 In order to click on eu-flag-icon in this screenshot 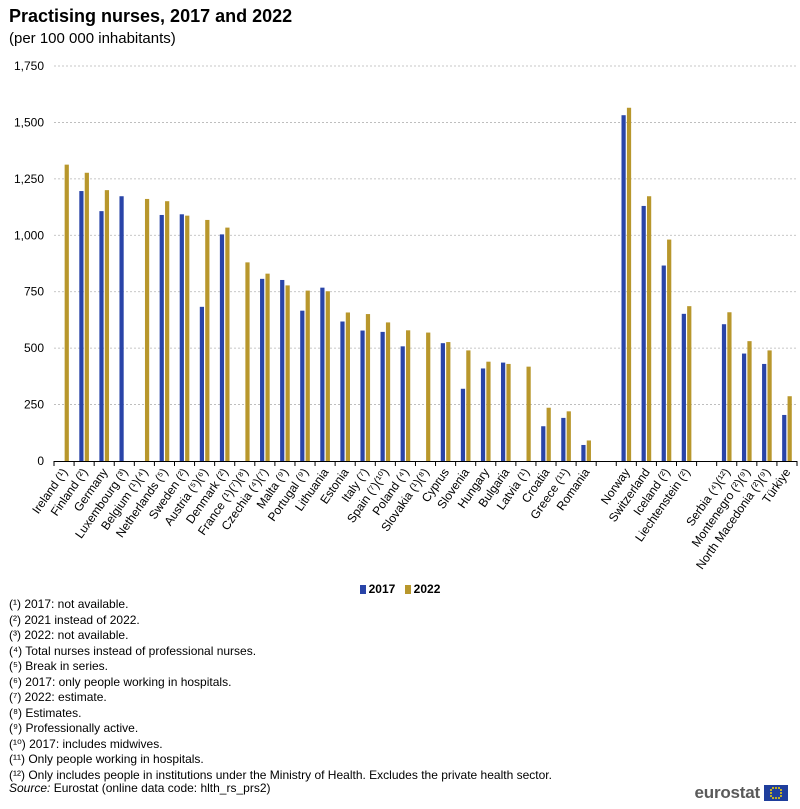, I will do `click(776, 793)`.